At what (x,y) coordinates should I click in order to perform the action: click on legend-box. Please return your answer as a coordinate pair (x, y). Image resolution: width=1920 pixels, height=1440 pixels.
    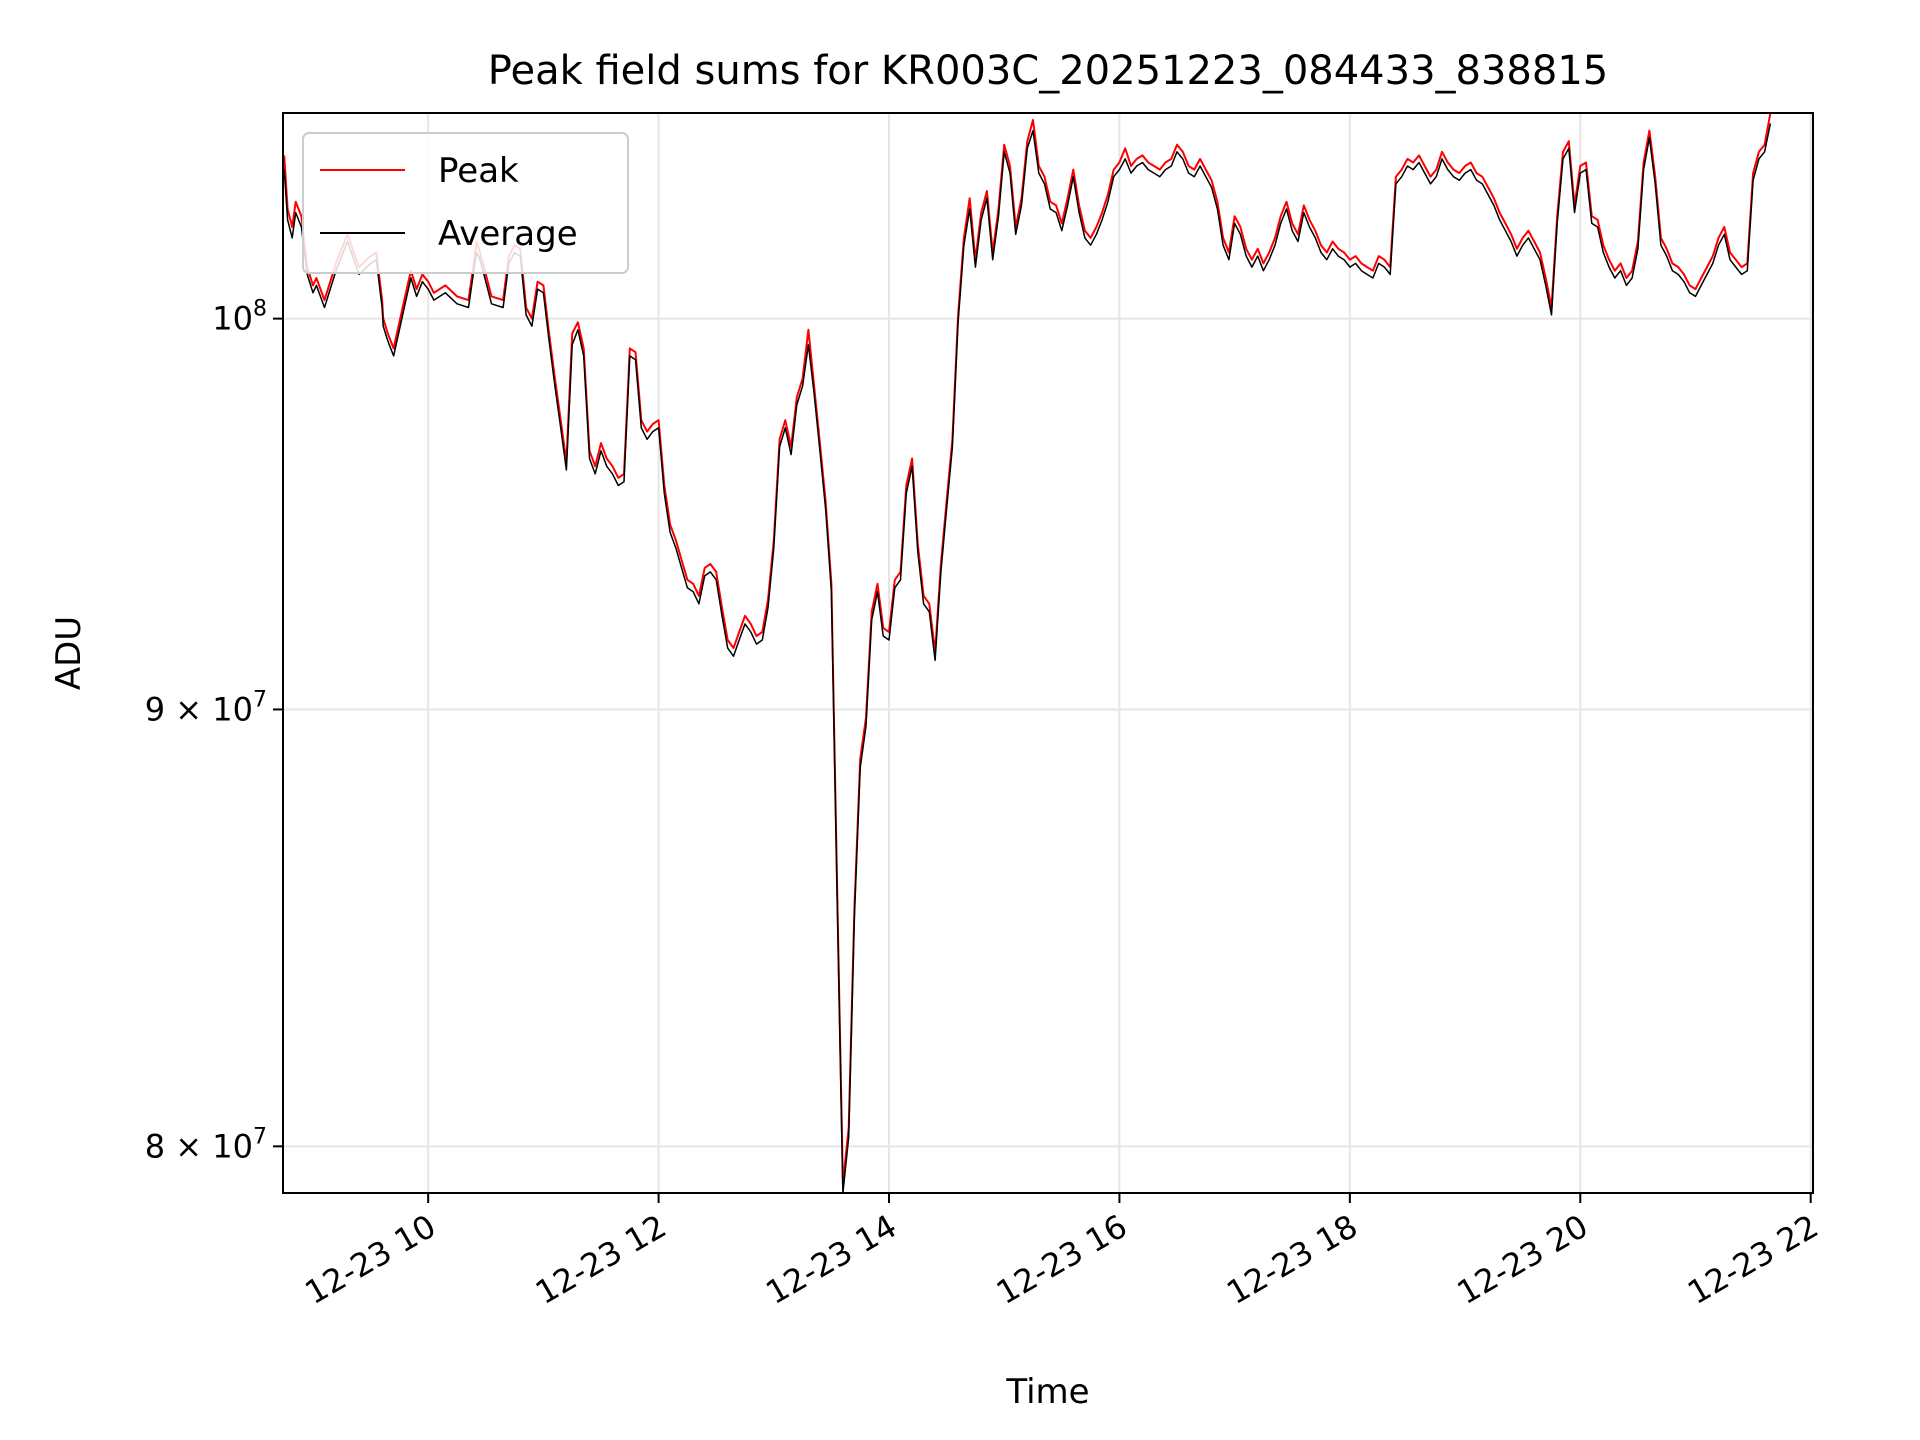
    Looking at the image, I should click on (465, 203).